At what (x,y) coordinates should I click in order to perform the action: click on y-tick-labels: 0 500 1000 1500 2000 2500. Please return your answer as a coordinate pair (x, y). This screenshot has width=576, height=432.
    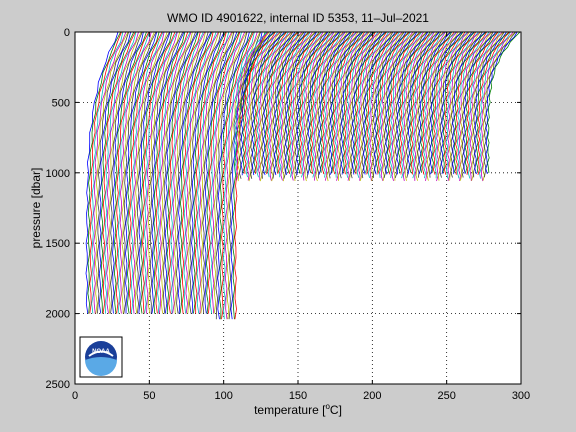
    Looking at the image, I should click on (58, 209).